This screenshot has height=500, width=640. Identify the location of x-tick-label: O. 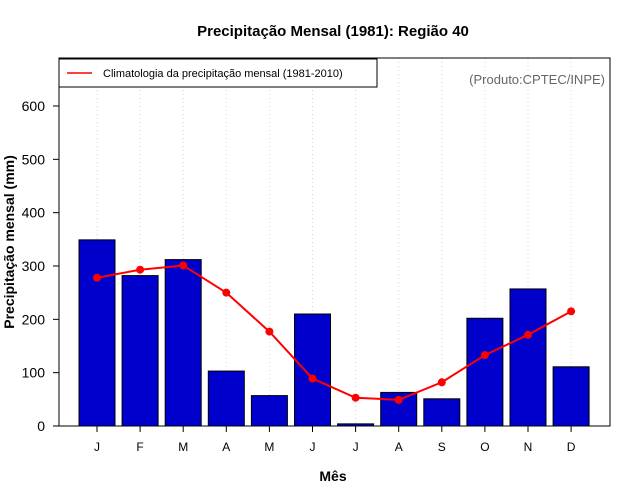
(484, 447).